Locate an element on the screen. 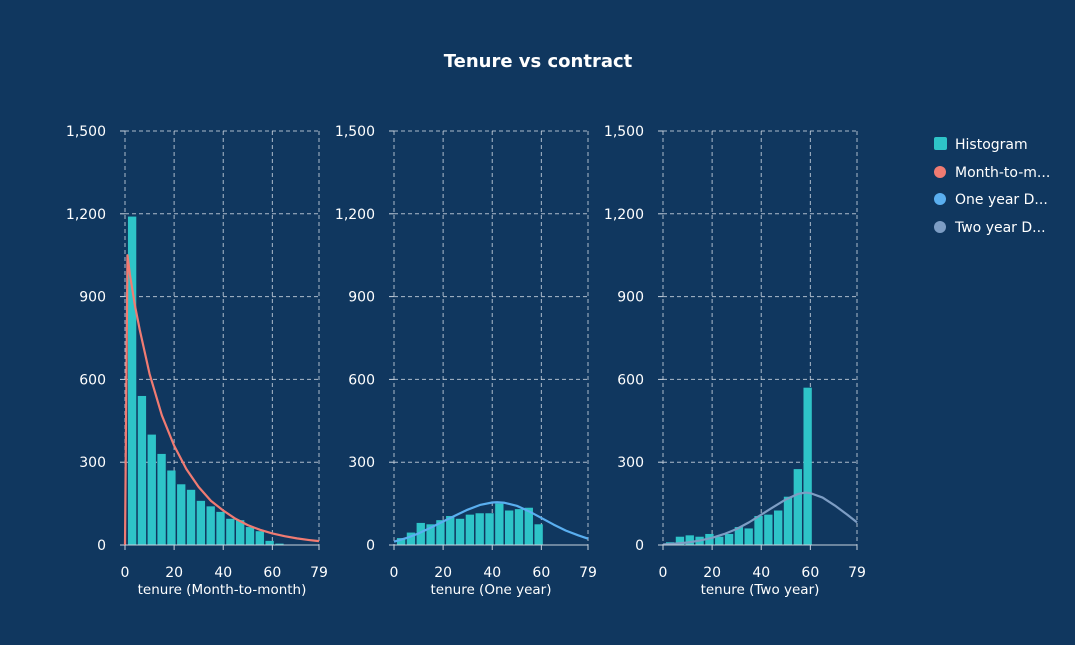 The image size is (1075, 645). xtick-label-month-to-month-4: 79 is located at coordinates (319, 573).